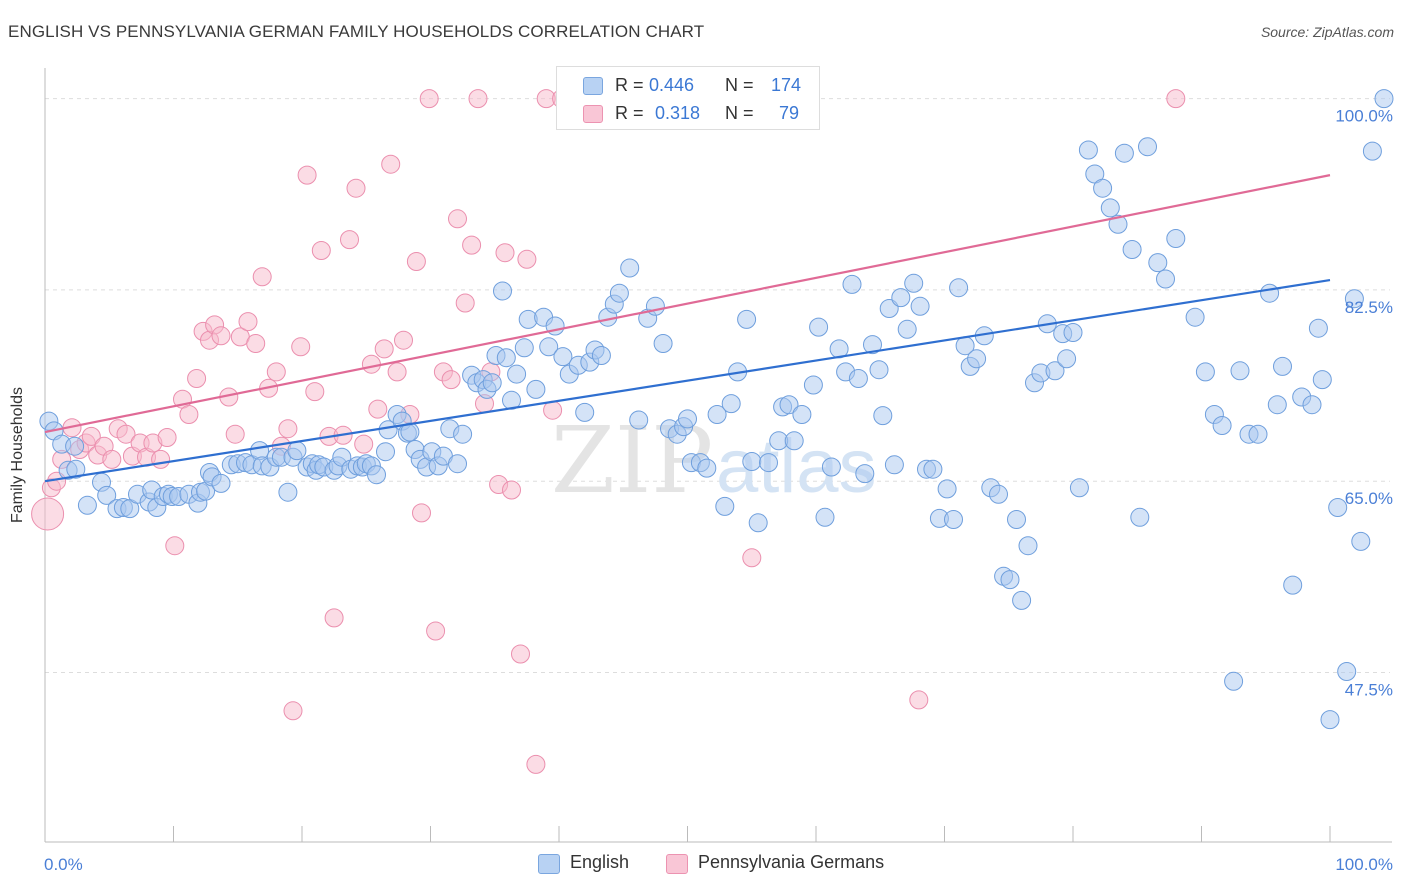 This screenshot has width=1406, height=892. Describe the element at coordinates (593, 86) in the screenshot. I see `english-swatch` at that location.